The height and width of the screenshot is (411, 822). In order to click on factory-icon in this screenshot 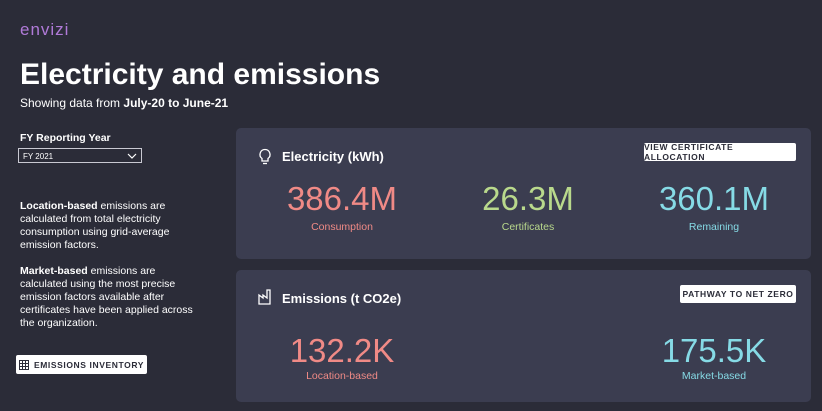, I will do `click(264, 297)`.